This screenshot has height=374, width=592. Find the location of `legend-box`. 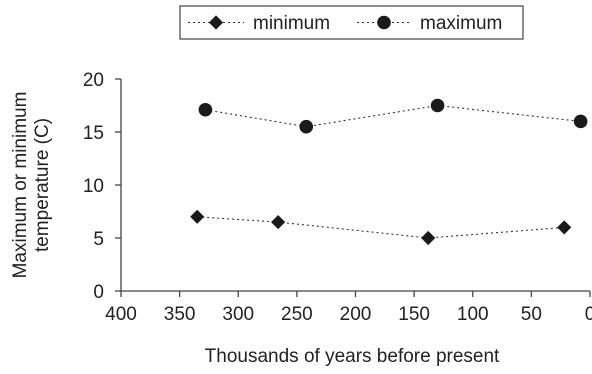

legend-box is located at coordinates (351, 22).